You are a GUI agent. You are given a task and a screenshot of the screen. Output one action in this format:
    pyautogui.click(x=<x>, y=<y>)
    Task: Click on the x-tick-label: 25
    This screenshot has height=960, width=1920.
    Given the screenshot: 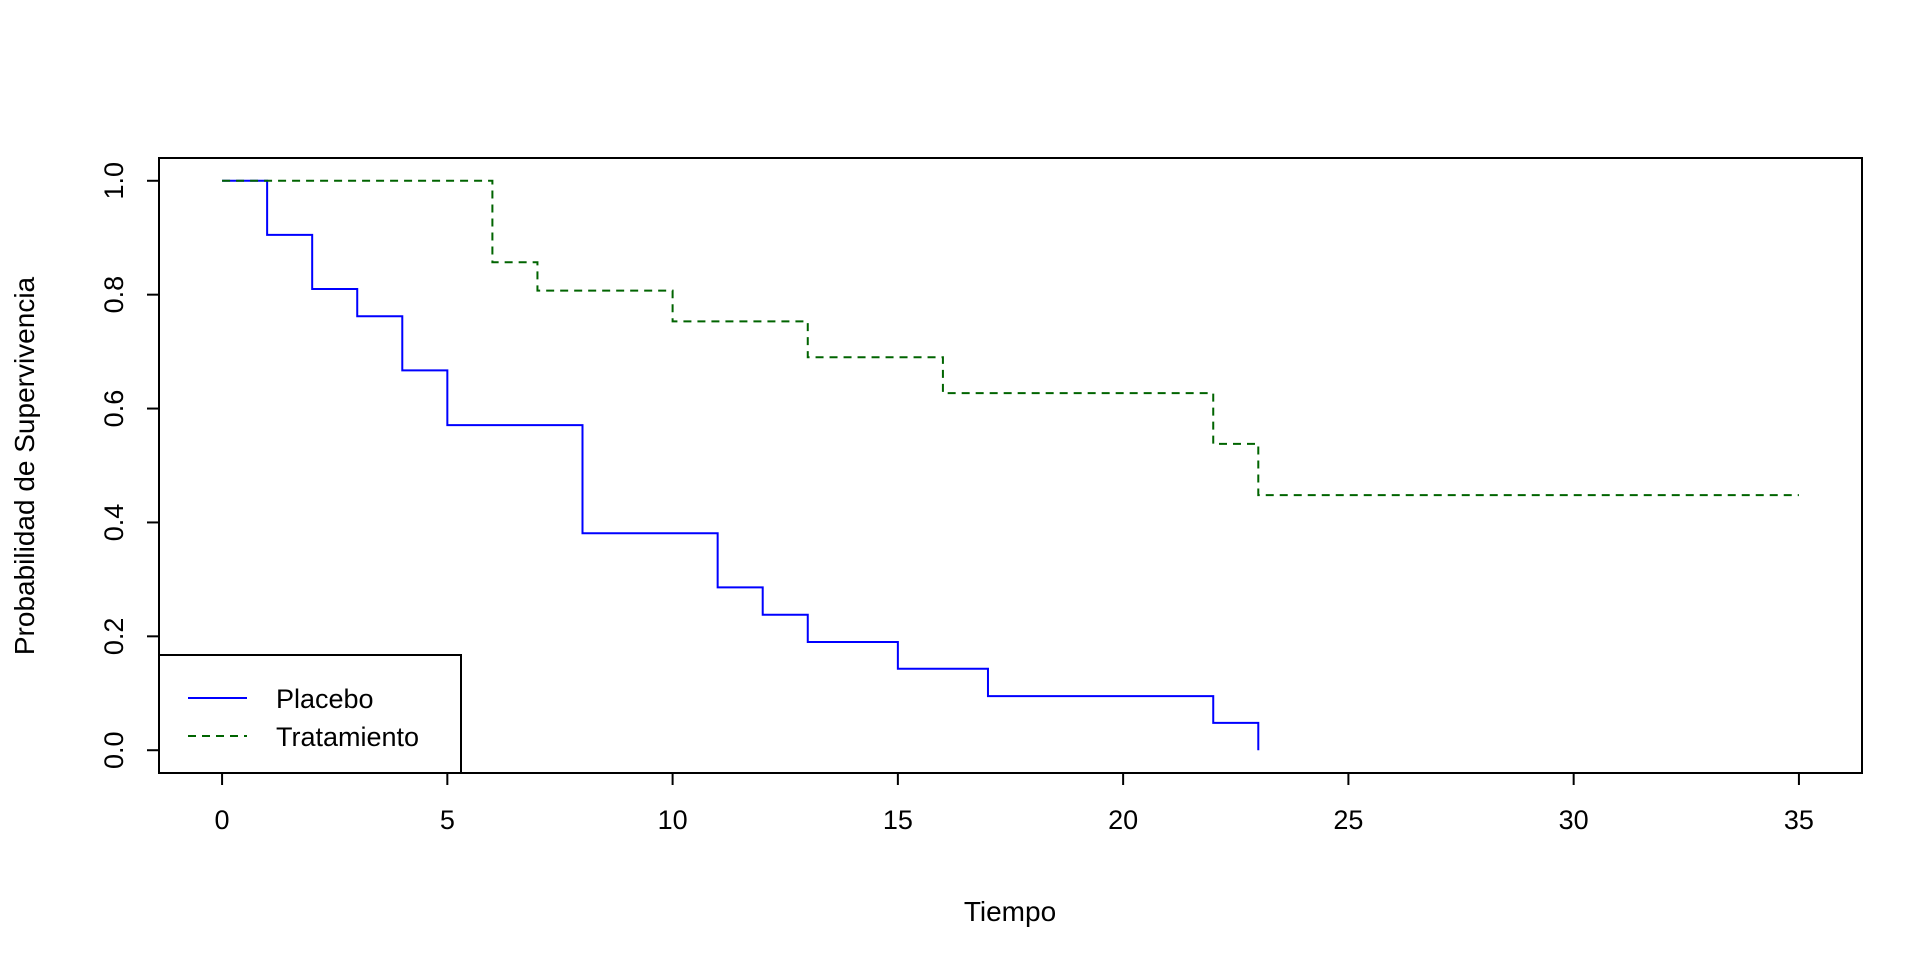 What is the action you would take?
    pyautogui.click(x=1348, y=820)
    